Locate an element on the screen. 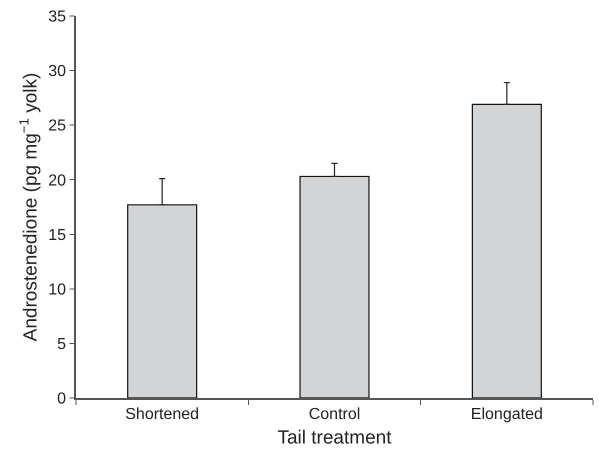 This screenshot has width=599, height=464. y-tick-label: 30 is located at coordinates (57, 71).